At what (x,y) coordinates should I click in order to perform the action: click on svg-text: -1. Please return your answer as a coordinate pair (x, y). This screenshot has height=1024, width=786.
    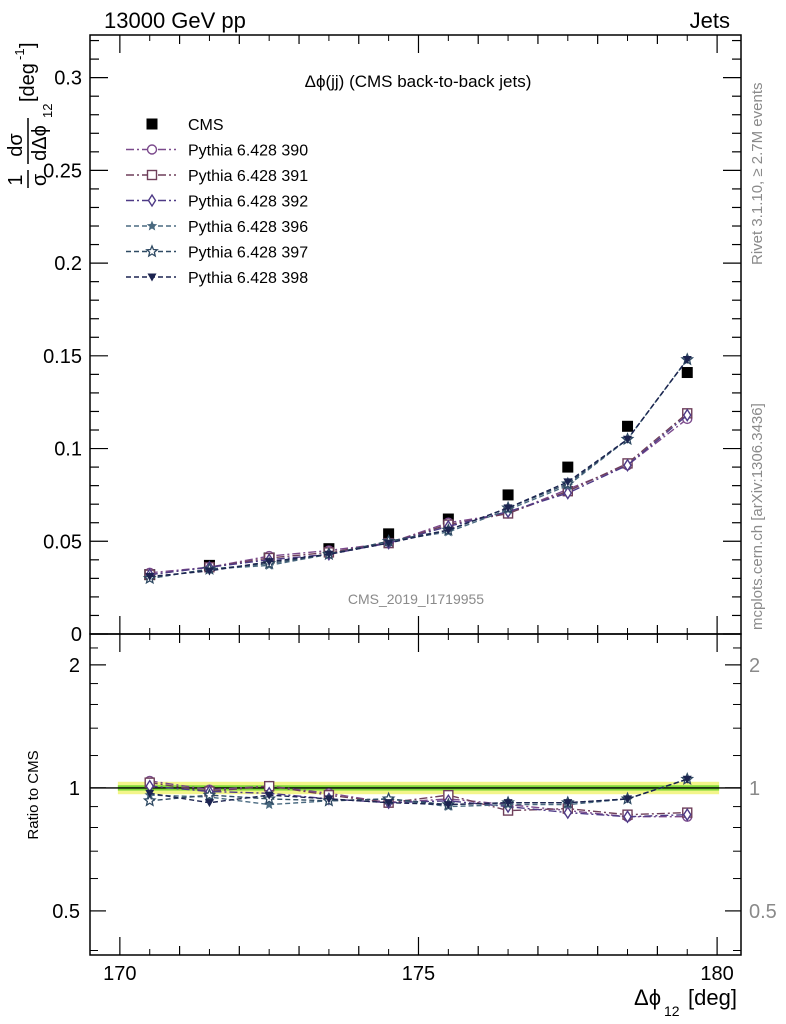
    Looking at the image, I should click on (19, 54).